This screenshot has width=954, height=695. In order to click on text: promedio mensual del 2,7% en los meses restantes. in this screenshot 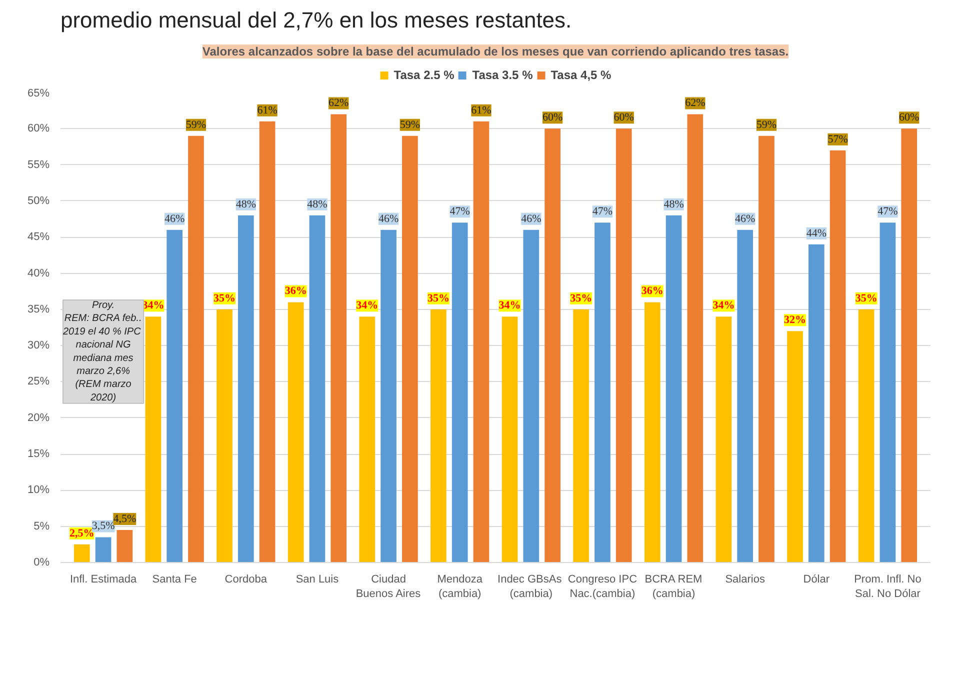, I will do `click(316, 20)`.